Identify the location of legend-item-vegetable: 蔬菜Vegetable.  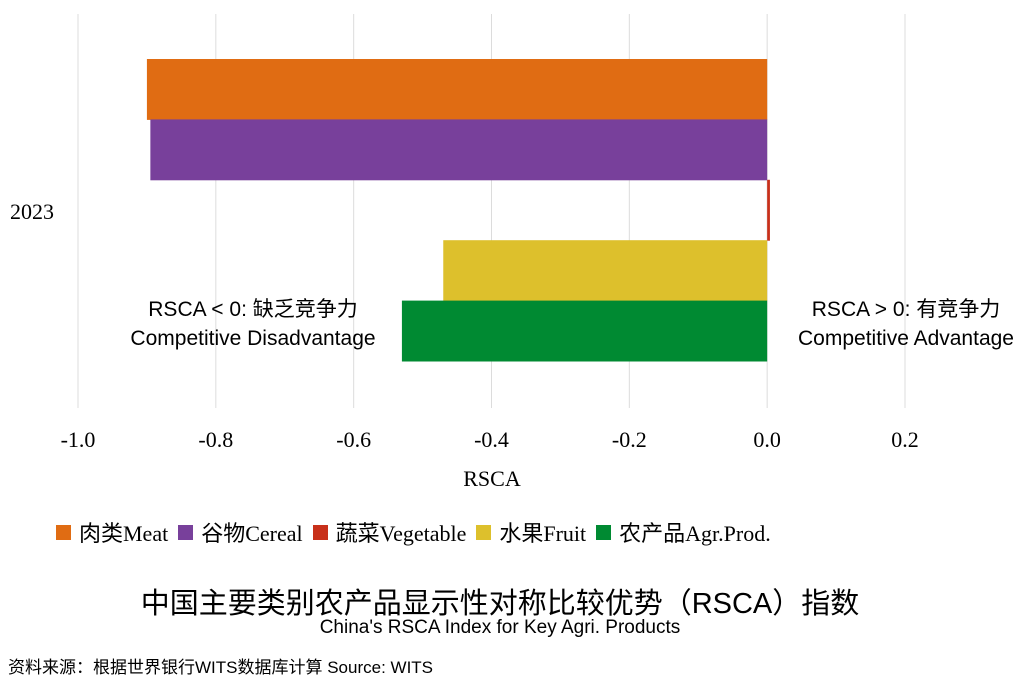
(389, 532).